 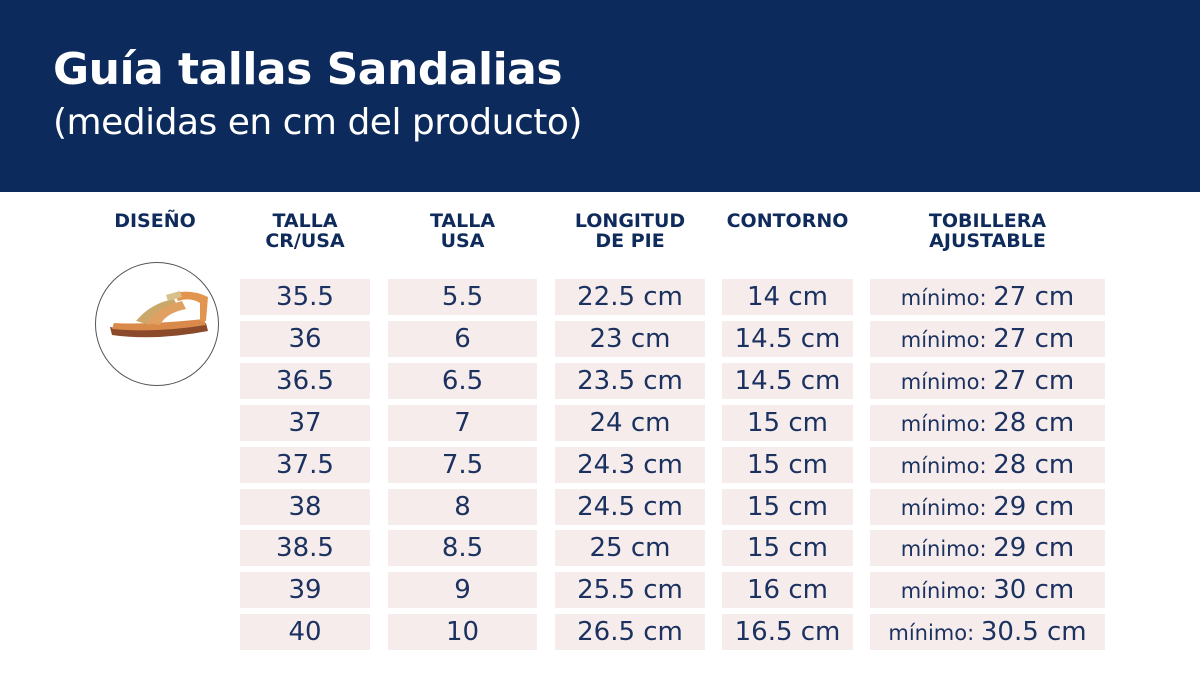 I want to click on minimum-value: 30 cm, so click(x=1034, y=590).